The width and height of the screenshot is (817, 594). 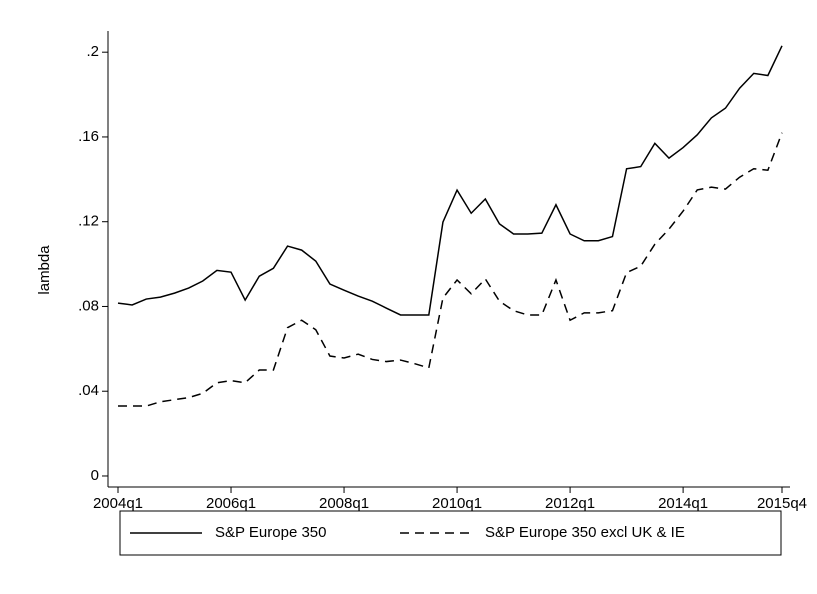 What do you see at coordinates (344, 503) in the screenshot?
I see `x-tick-label: 2008q1` at bounding box center [344, 503].